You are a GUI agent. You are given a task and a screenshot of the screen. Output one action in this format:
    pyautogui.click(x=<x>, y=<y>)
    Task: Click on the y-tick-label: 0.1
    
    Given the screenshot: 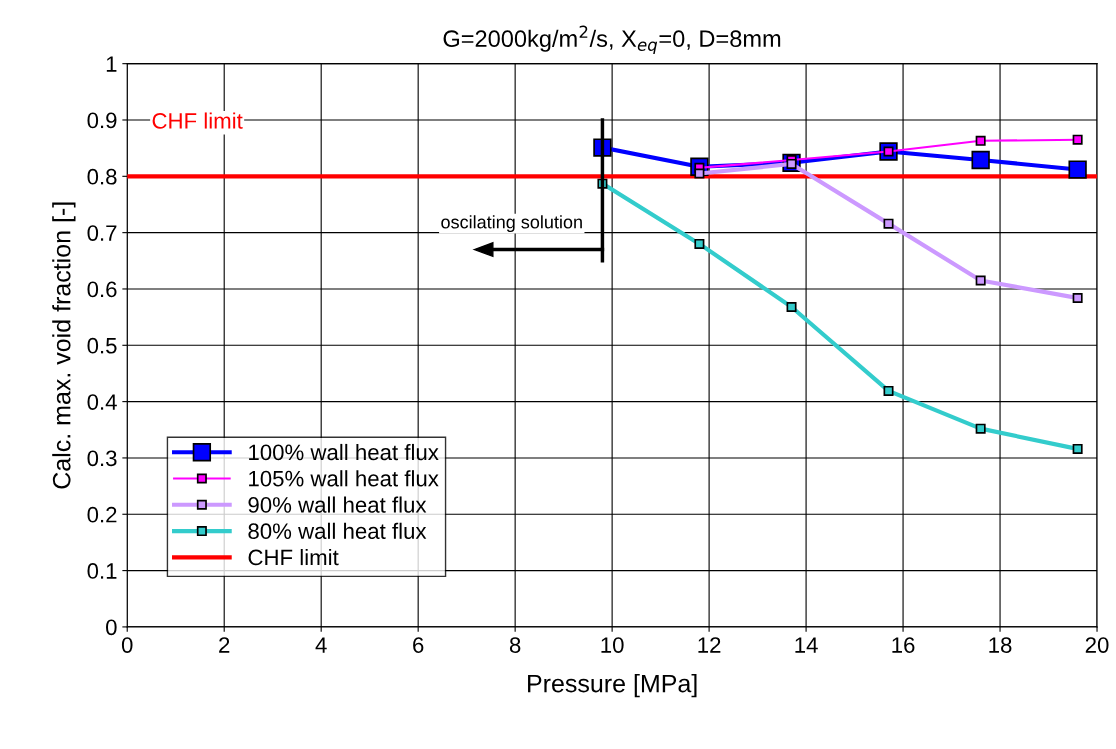 What is the action you would take?
    pyautogui.click(x=102, y=571)
    